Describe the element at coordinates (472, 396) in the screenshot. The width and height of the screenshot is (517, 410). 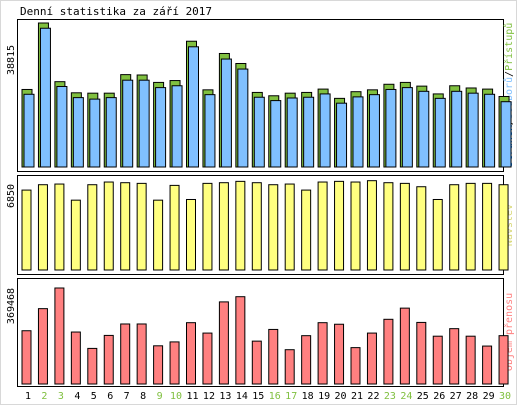
I see `day-label-28: 28` at that location.